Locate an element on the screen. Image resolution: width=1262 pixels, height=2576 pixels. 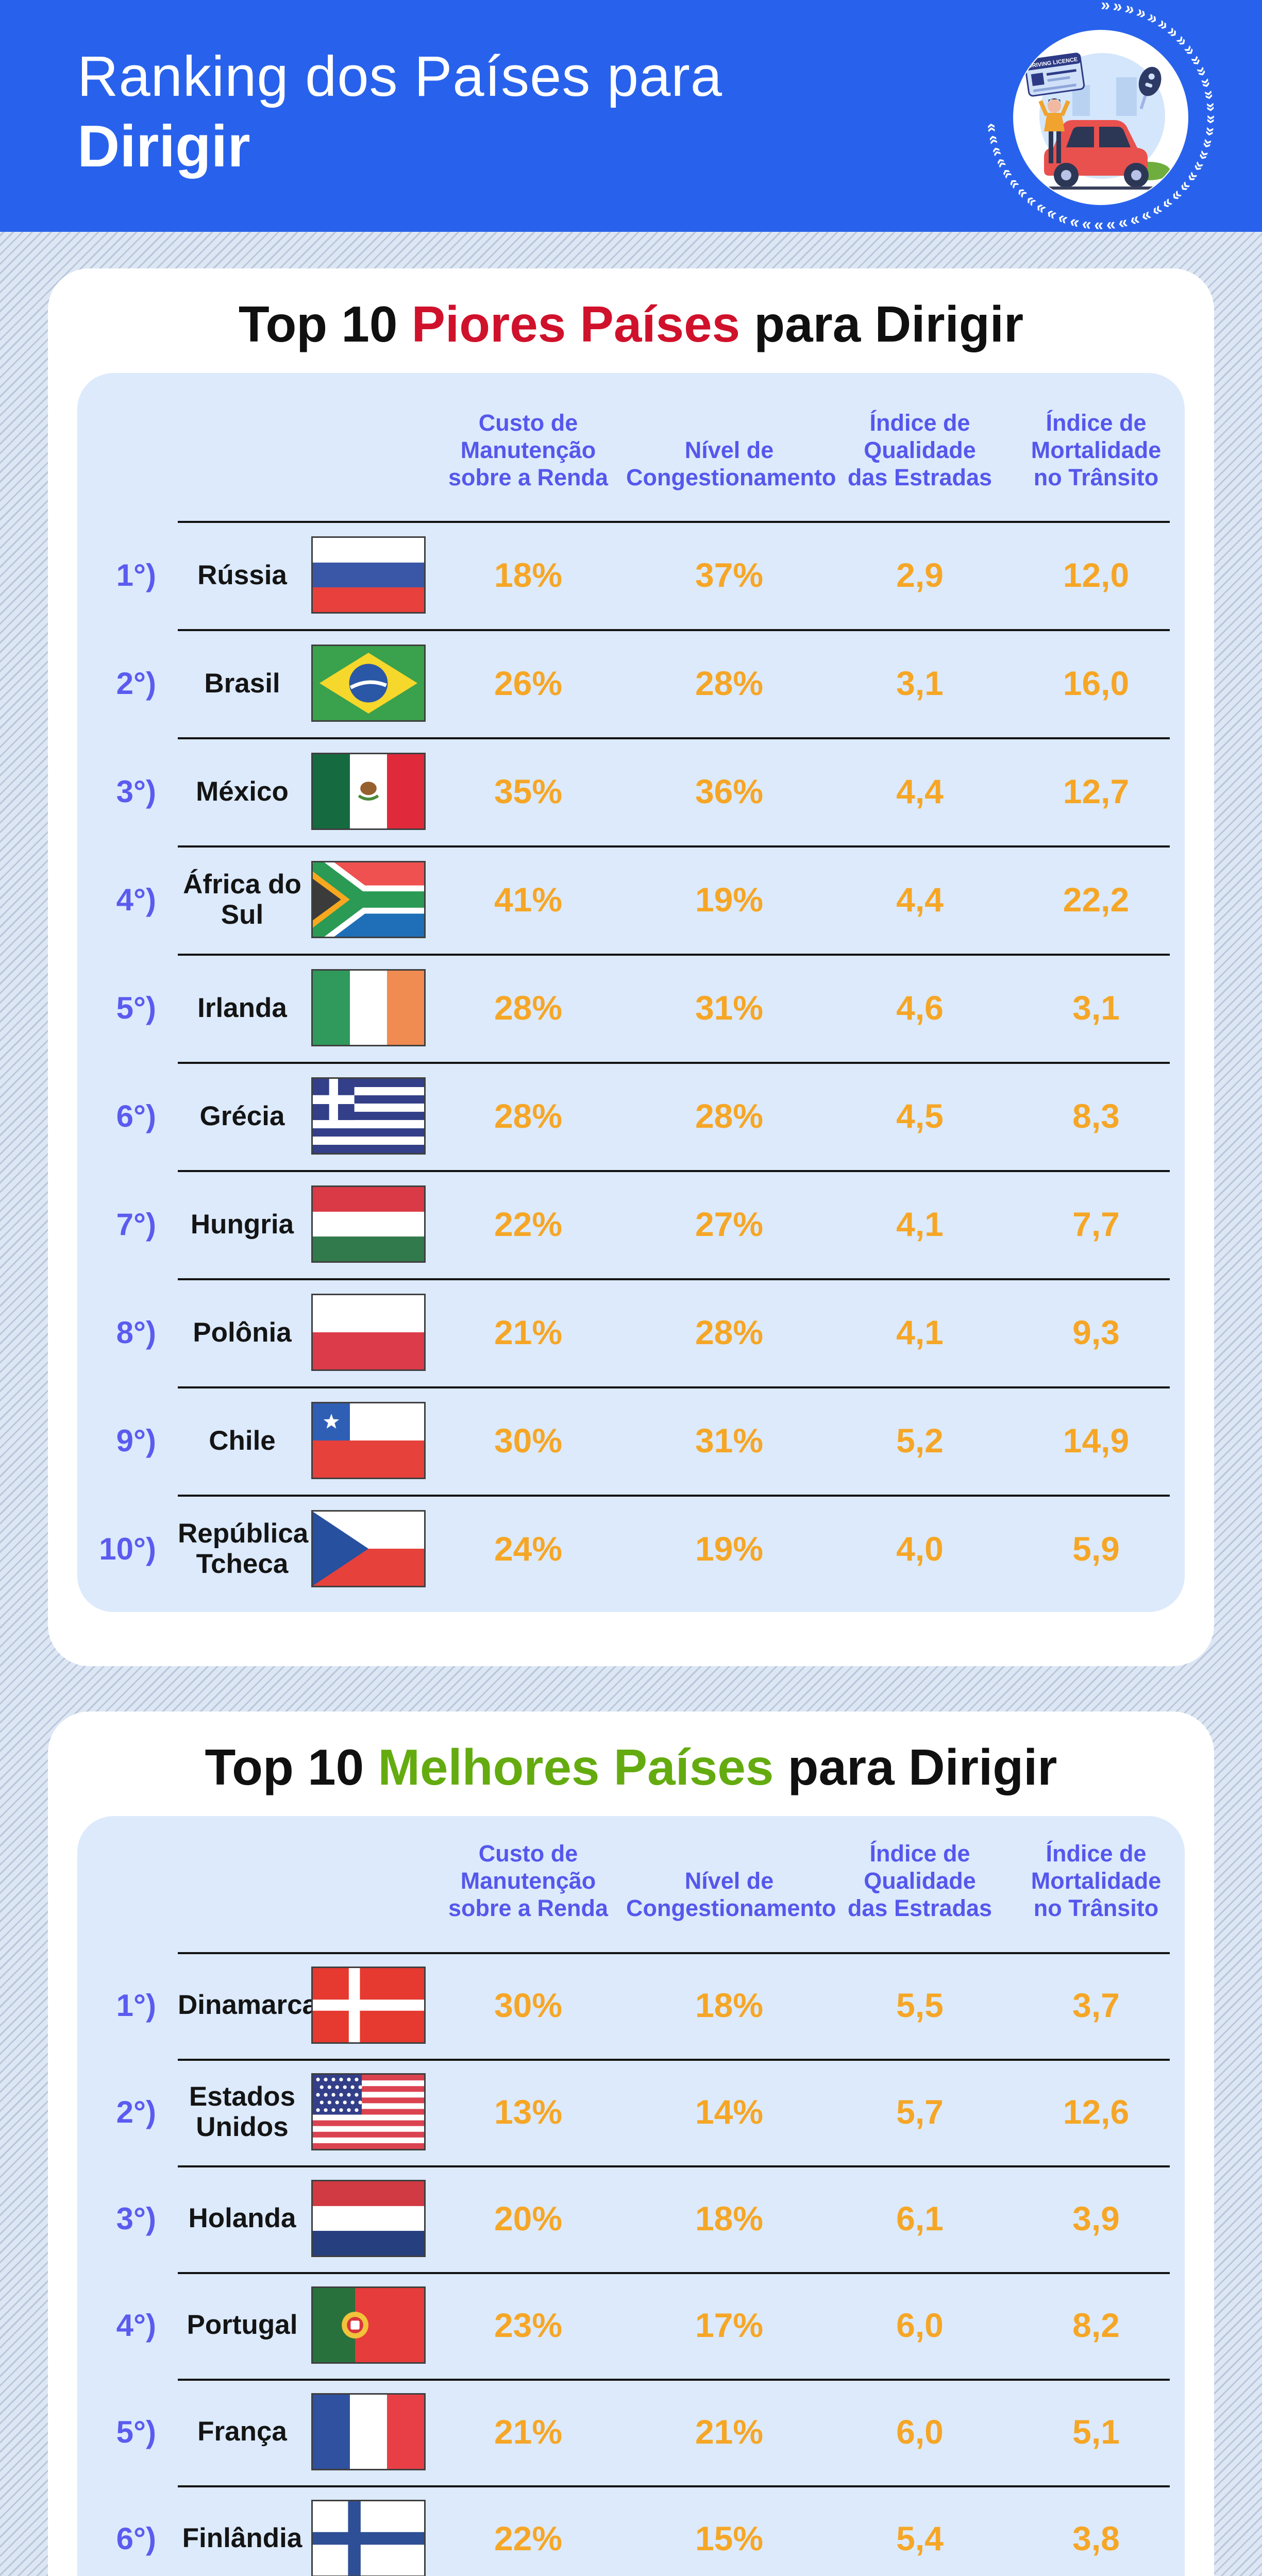
car-key-icon is located at coordinates (1150, 88).